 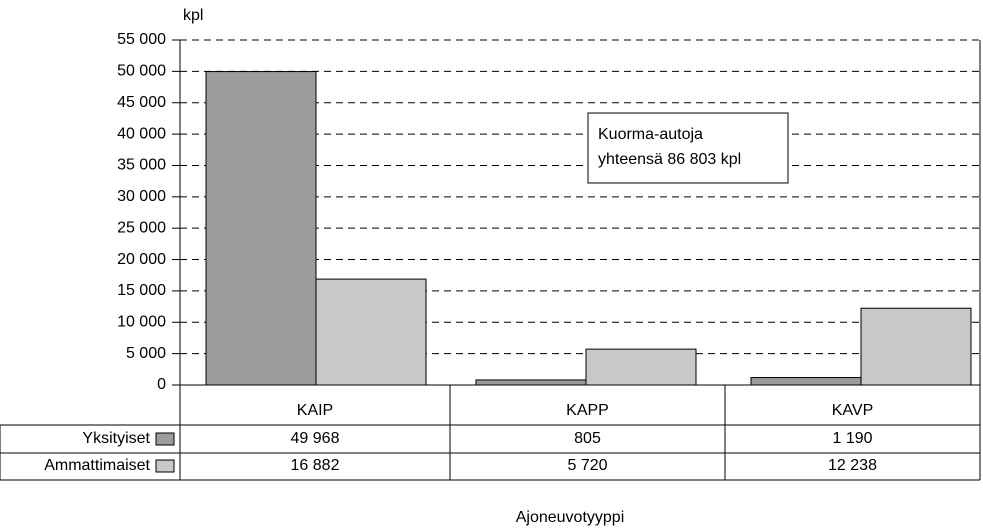 I want to click on annotation: yhteensä 86 803 kpl, so click(x=669, y=159).